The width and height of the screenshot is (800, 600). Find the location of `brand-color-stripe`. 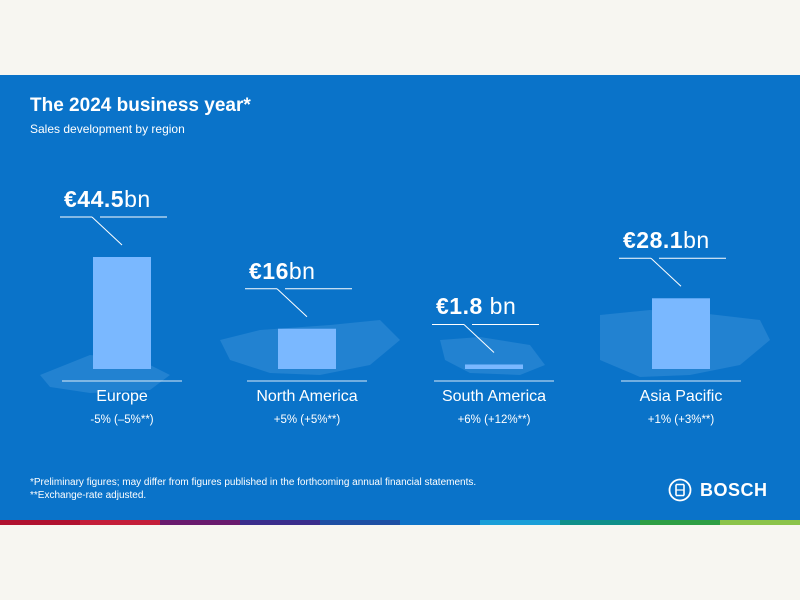

brand-color-stripe is located at coordinates (400, 522).